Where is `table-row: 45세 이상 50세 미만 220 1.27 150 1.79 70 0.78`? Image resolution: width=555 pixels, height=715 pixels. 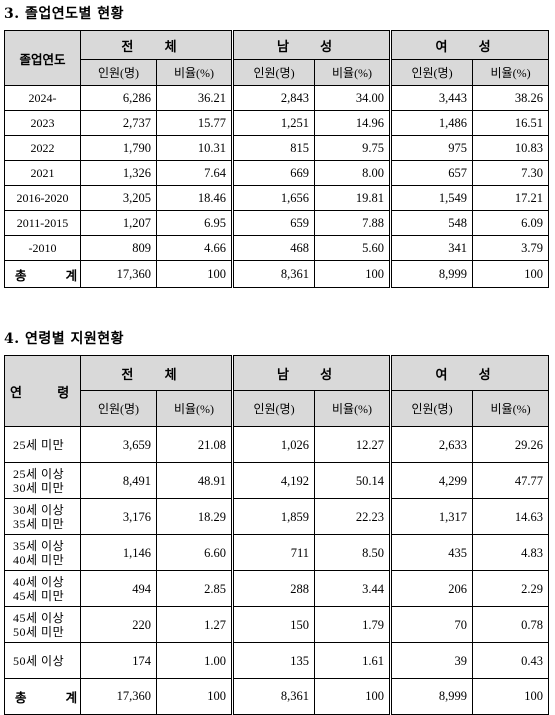
table-row: 45세 이상 50세 미만 220 1.27 150 1.79 70 0.78 is located at coordinates (277, 624).